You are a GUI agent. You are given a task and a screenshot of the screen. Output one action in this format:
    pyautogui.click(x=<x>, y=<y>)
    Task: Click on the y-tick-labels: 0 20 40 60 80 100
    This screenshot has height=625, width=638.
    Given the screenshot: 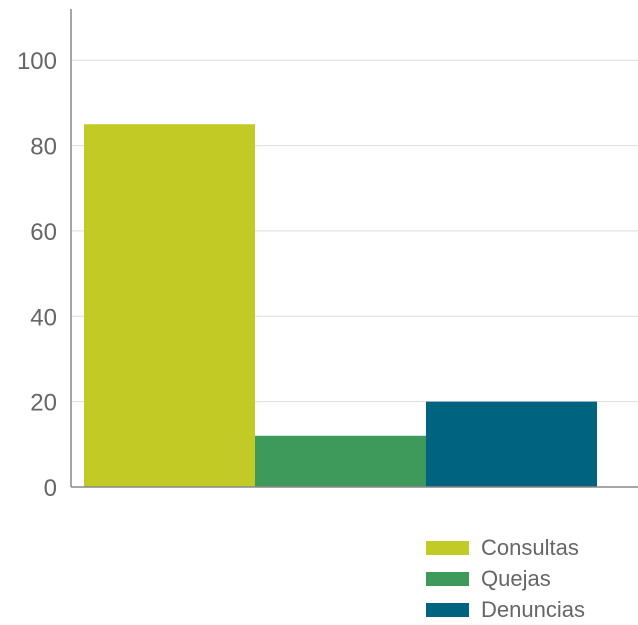 What is the action you would take?
    pyautogui.click(x=37, y=274)
    